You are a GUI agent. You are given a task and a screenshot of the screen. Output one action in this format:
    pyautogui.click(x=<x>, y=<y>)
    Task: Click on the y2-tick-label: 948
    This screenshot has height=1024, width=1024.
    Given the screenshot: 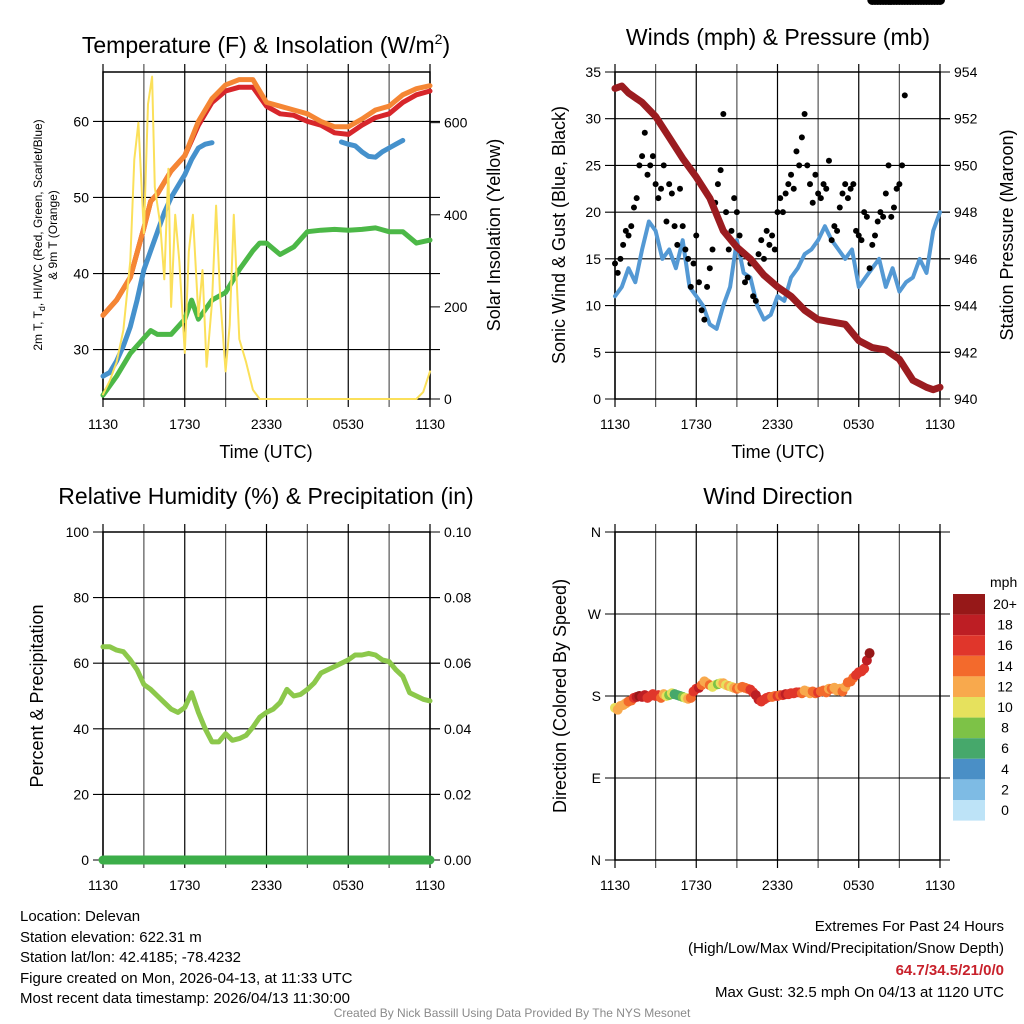 What is the action you would take?
    pyautogui.click(x=966, y=212)
    